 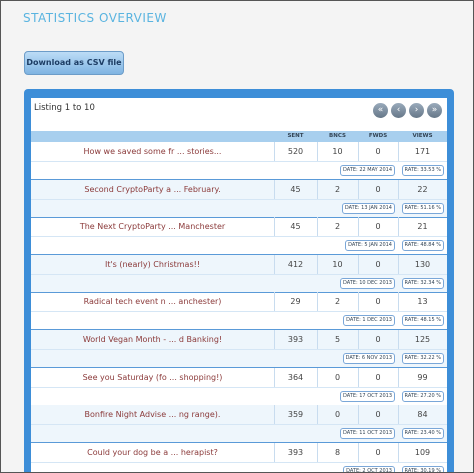 I want to click on date-badge: DATE: 1 DEC 2013, so click(x=369, y=321).